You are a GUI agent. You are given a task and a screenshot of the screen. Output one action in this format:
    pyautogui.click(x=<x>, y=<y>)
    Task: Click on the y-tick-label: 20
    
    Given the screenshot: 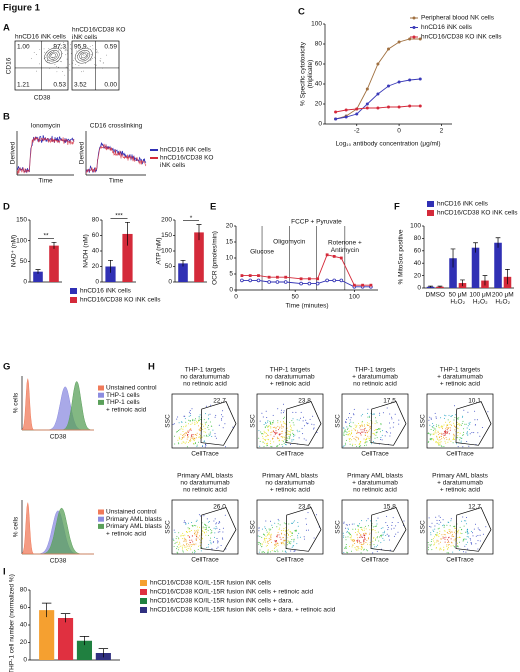 What is the action you would take?
    pyautogui.click(x=319, y=104)
    